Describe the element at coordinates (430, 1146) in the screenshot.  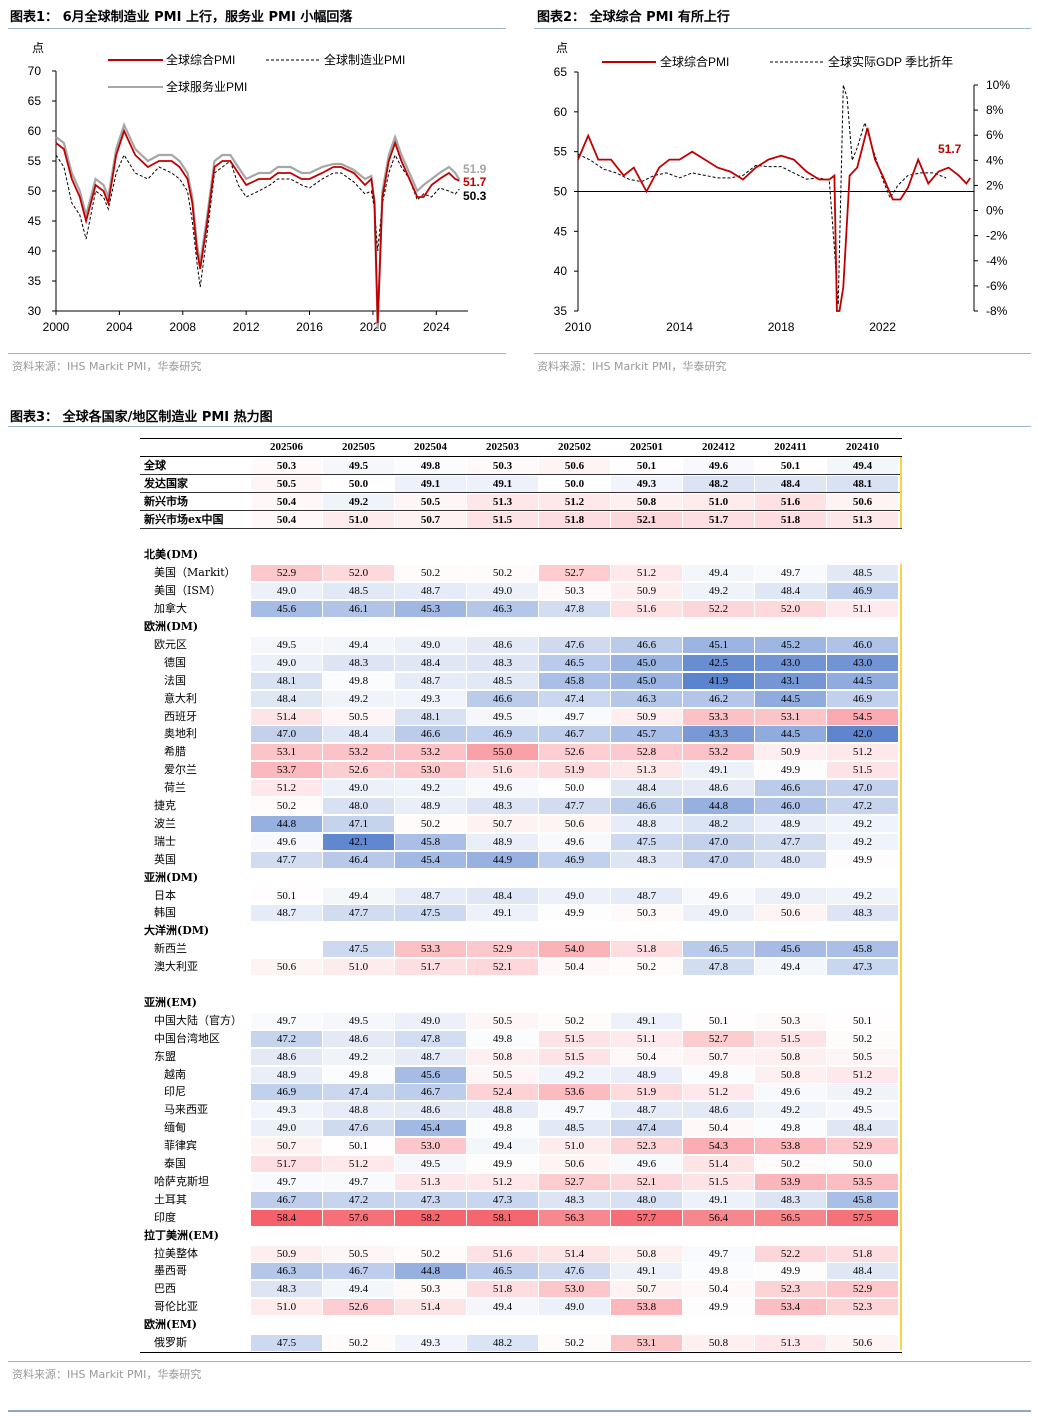
I see `heatmap-cell: 53.0` at that location.